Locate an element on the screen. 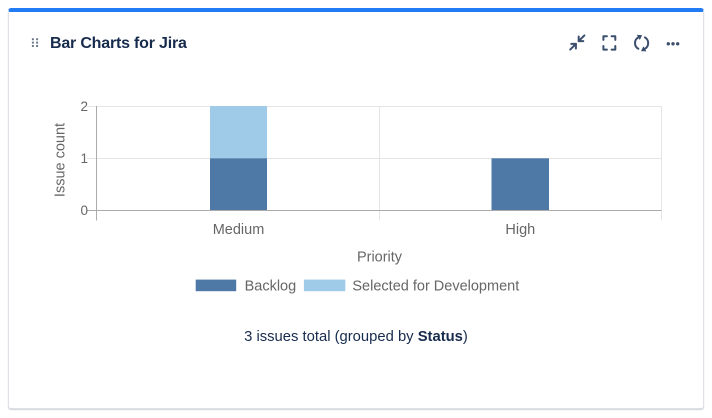  svg-text: Issue count is located at coordinates (61, 160).